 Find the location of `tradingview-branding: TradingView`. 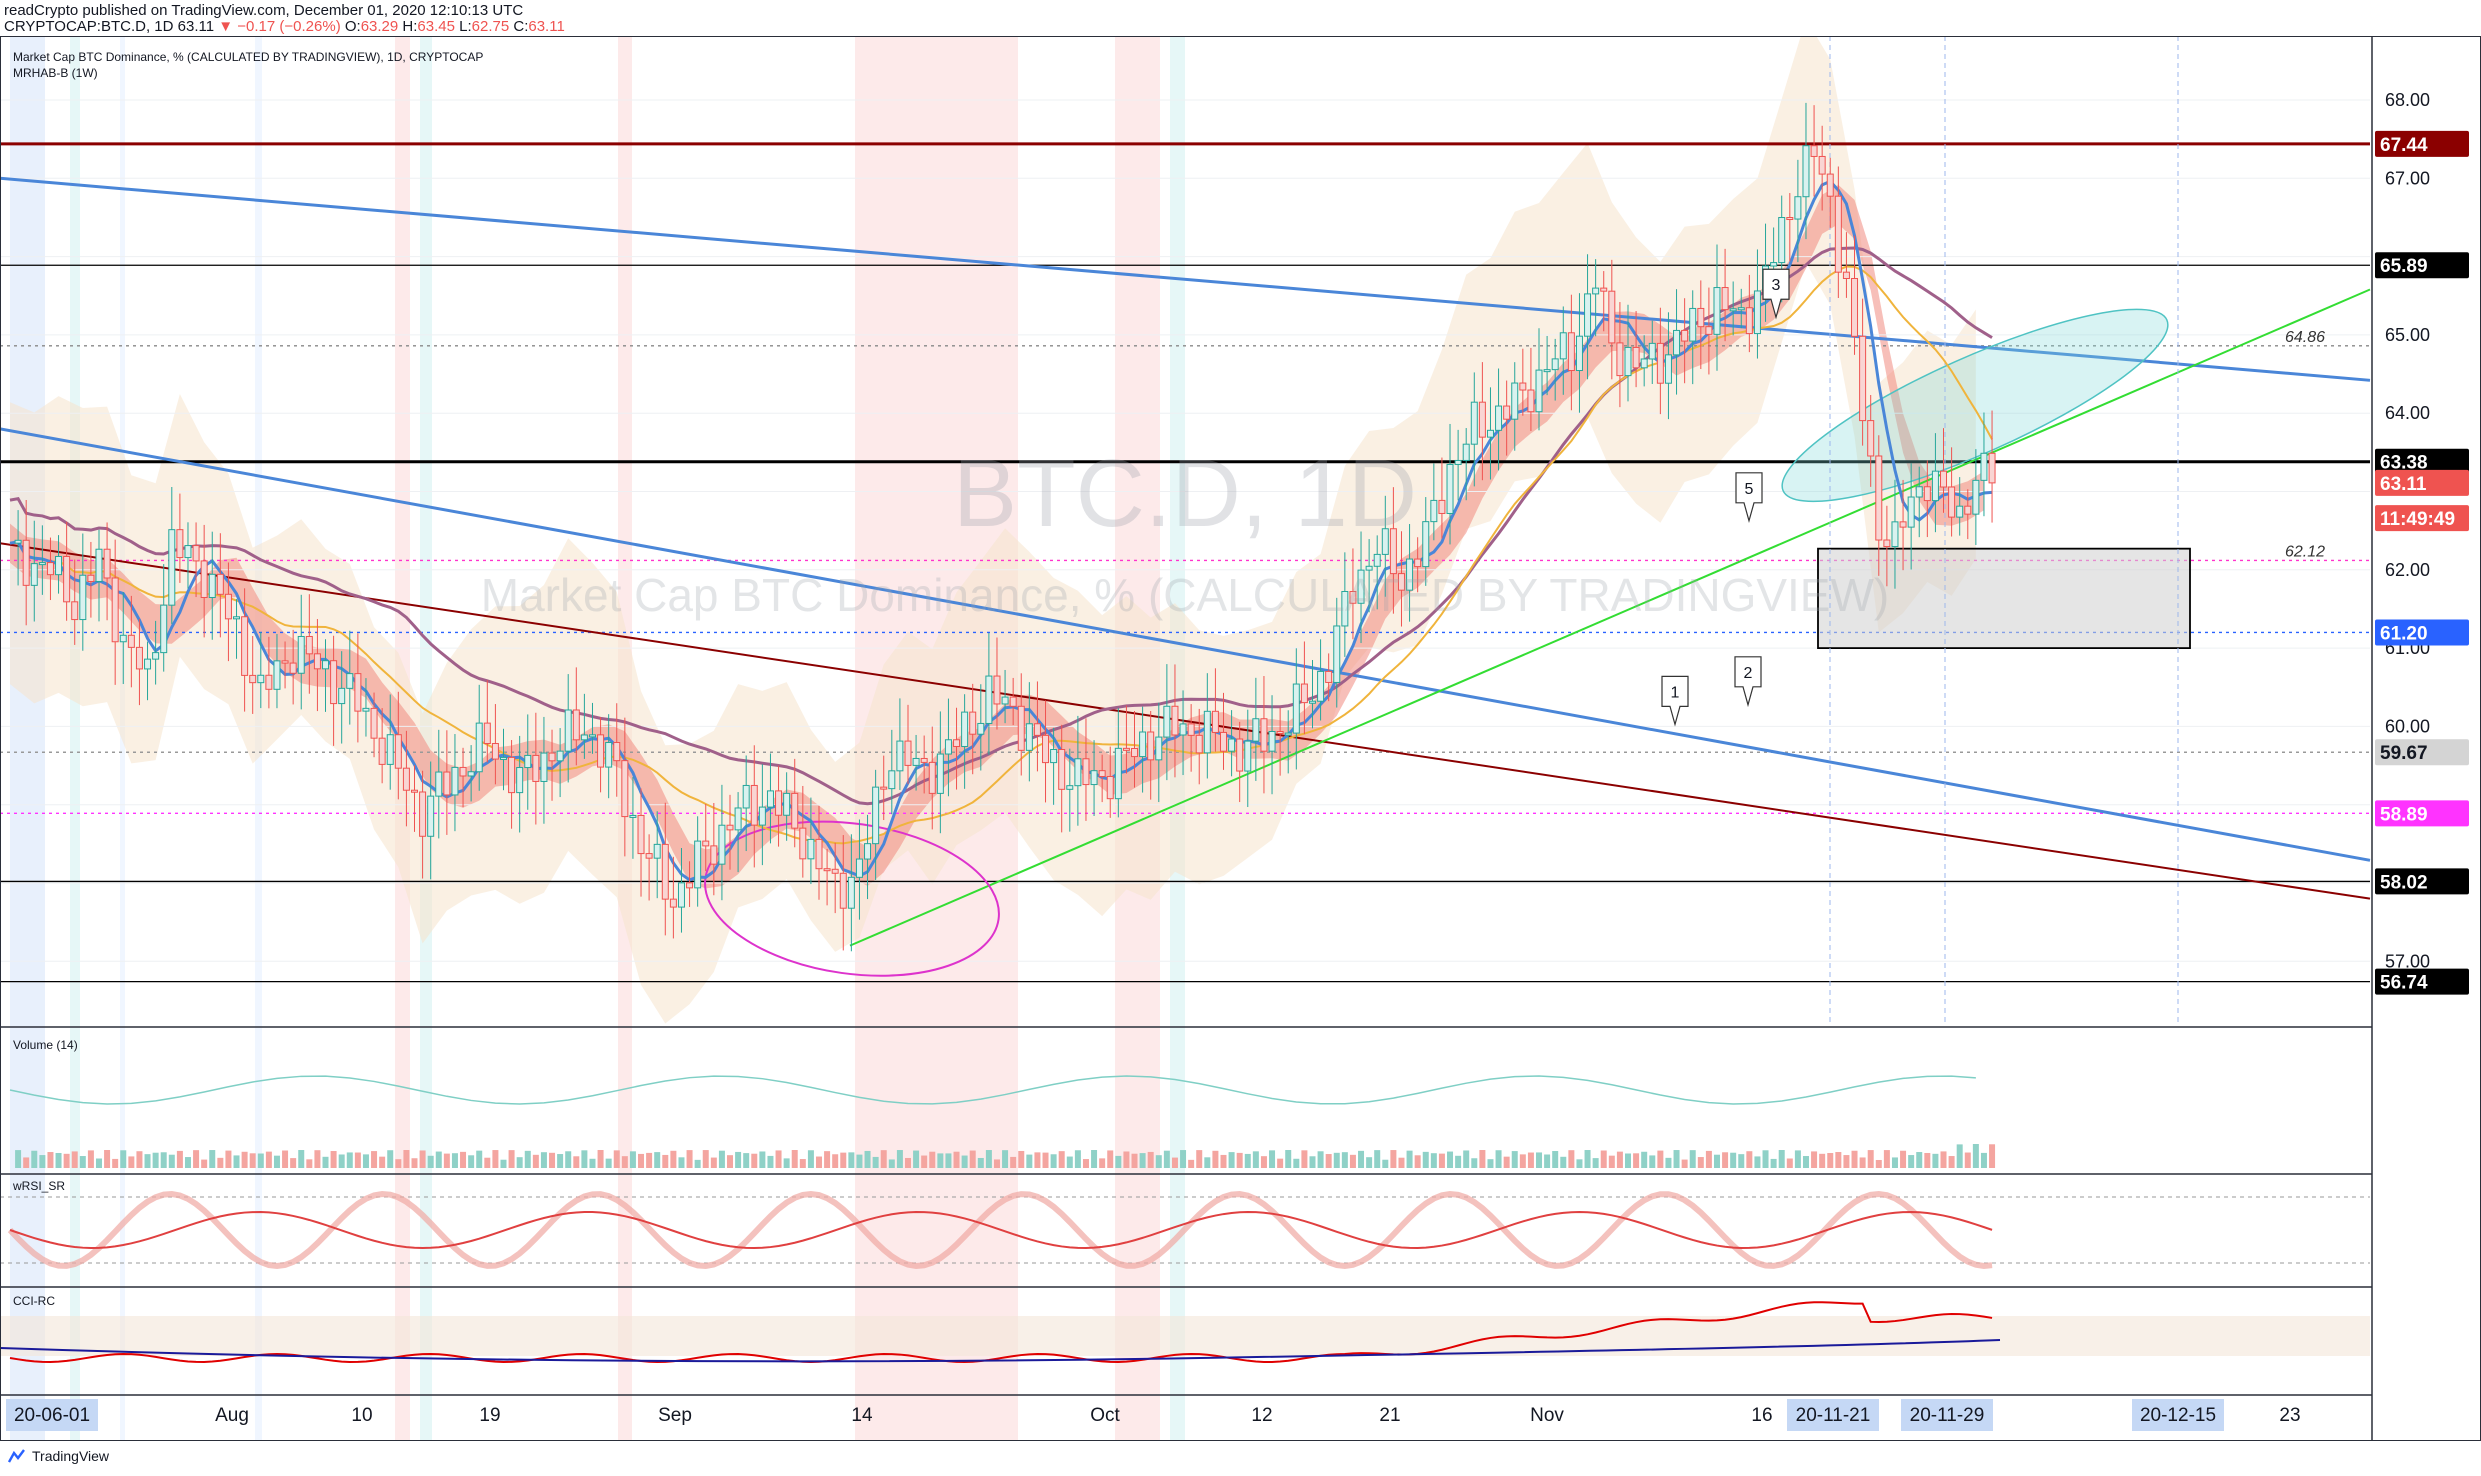

tradingview-branding: TradingView is located at coordinates (58, 1456).